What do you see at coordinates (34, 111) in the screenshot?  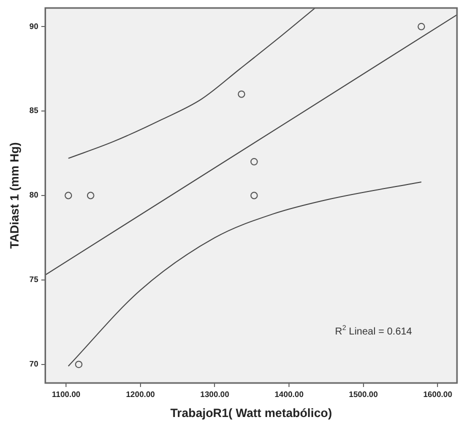 I see `y-tick-label: 85` at bounding box center [34, 111].